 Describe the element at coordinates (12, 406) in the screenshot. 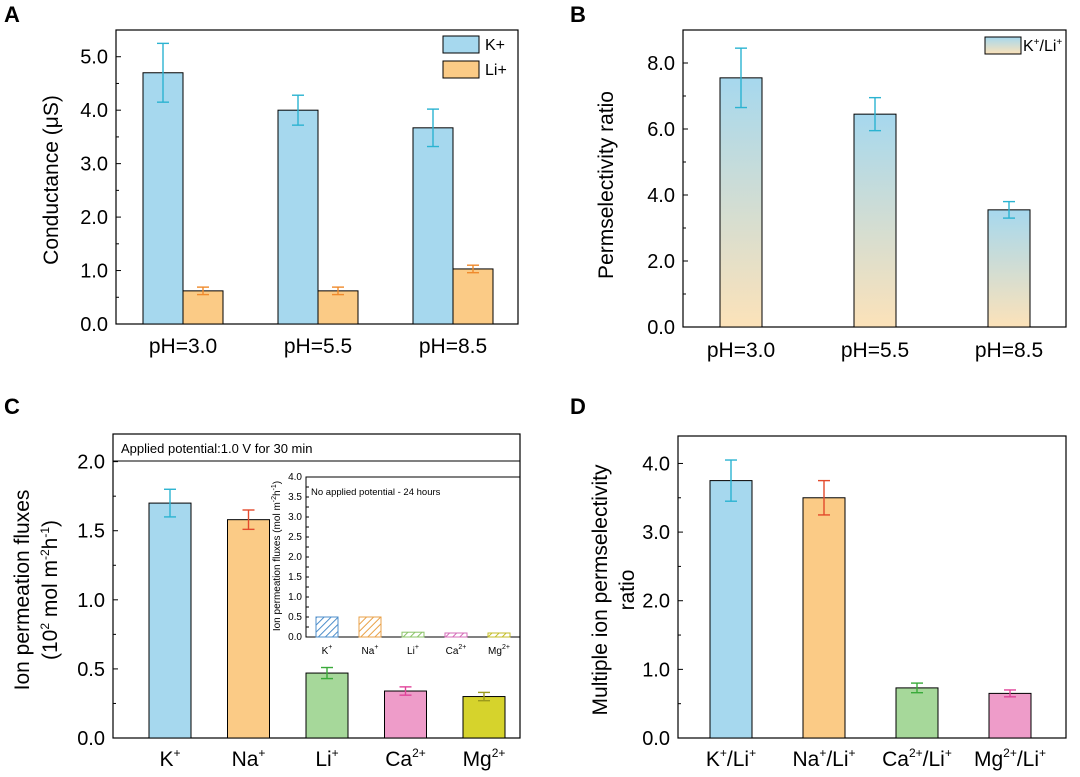

I see `panel-c-label: C` at that location.